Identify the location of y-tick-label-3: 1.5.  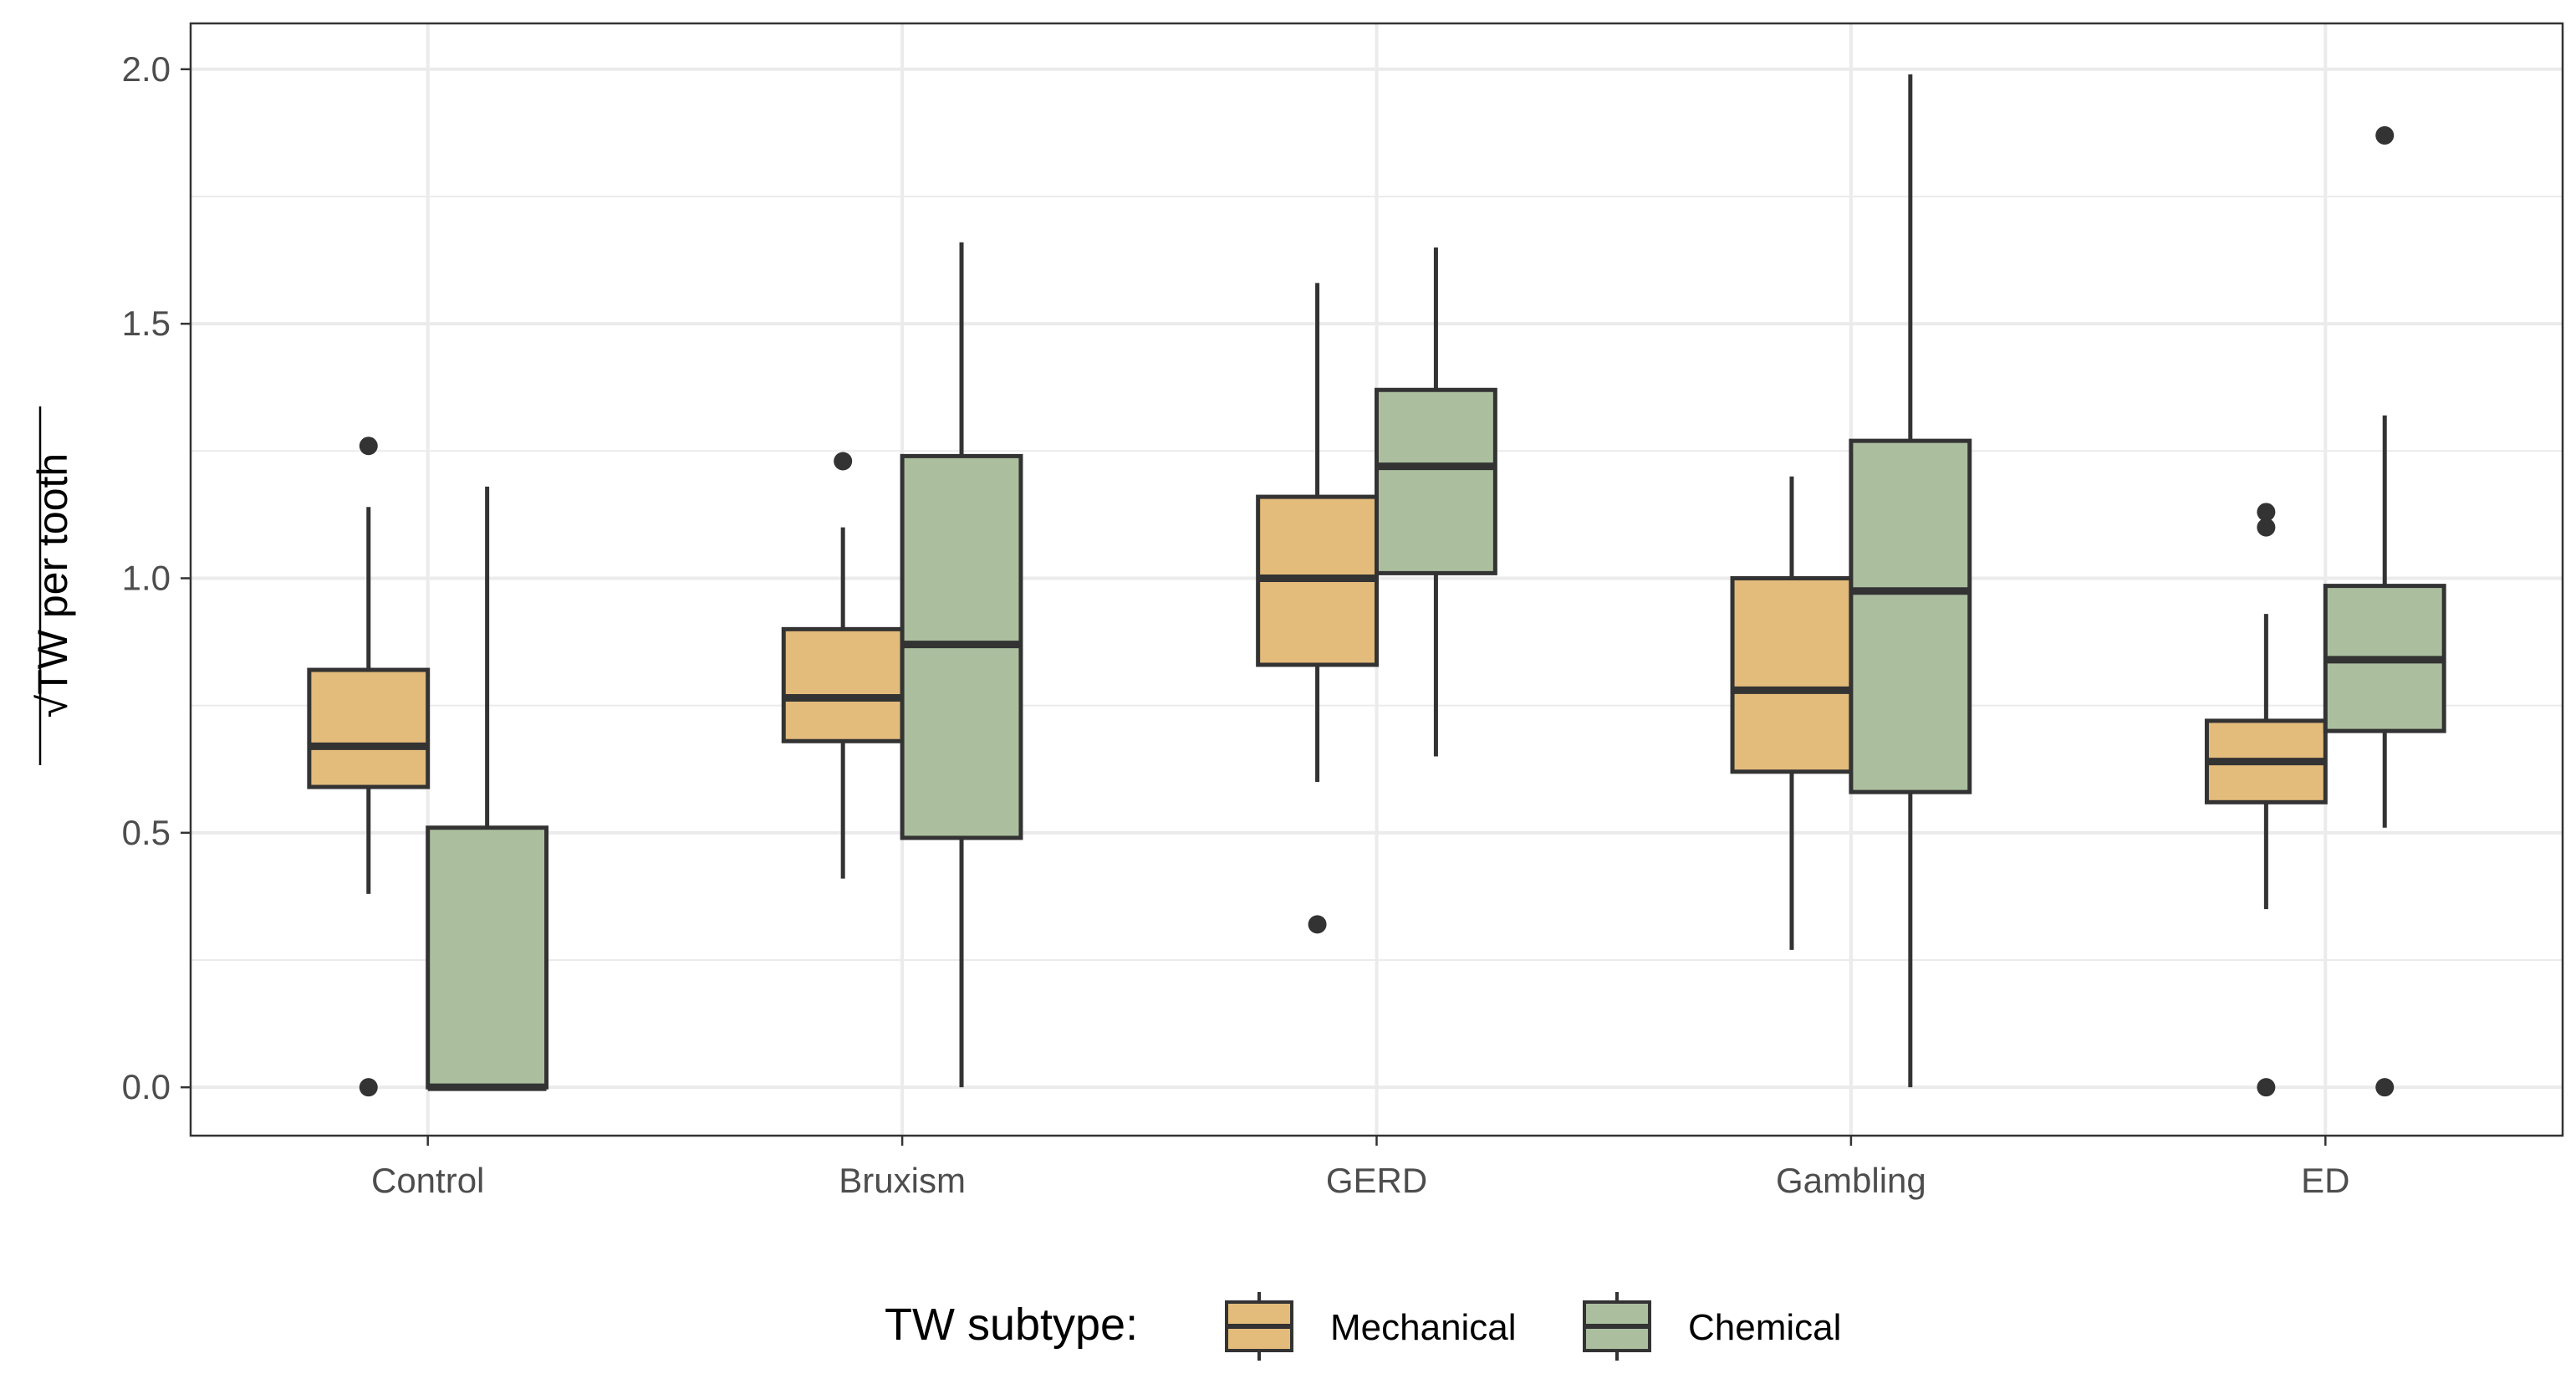
(146, 323).